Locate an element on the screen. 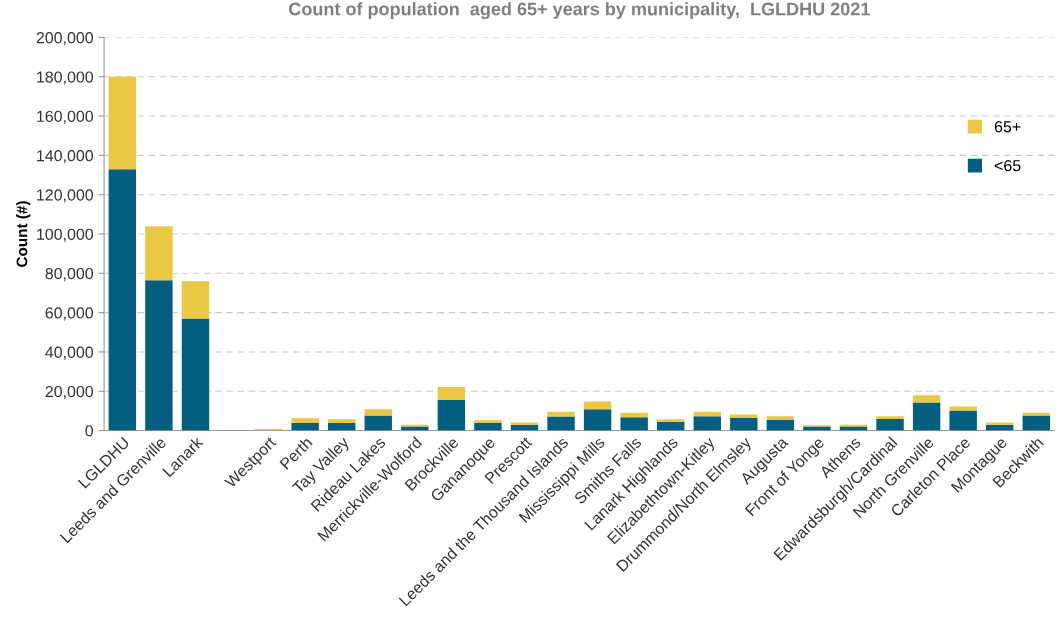 The image size is (1062, 624). y-tick-label: 120,000 is located at coordinates (65, 196).